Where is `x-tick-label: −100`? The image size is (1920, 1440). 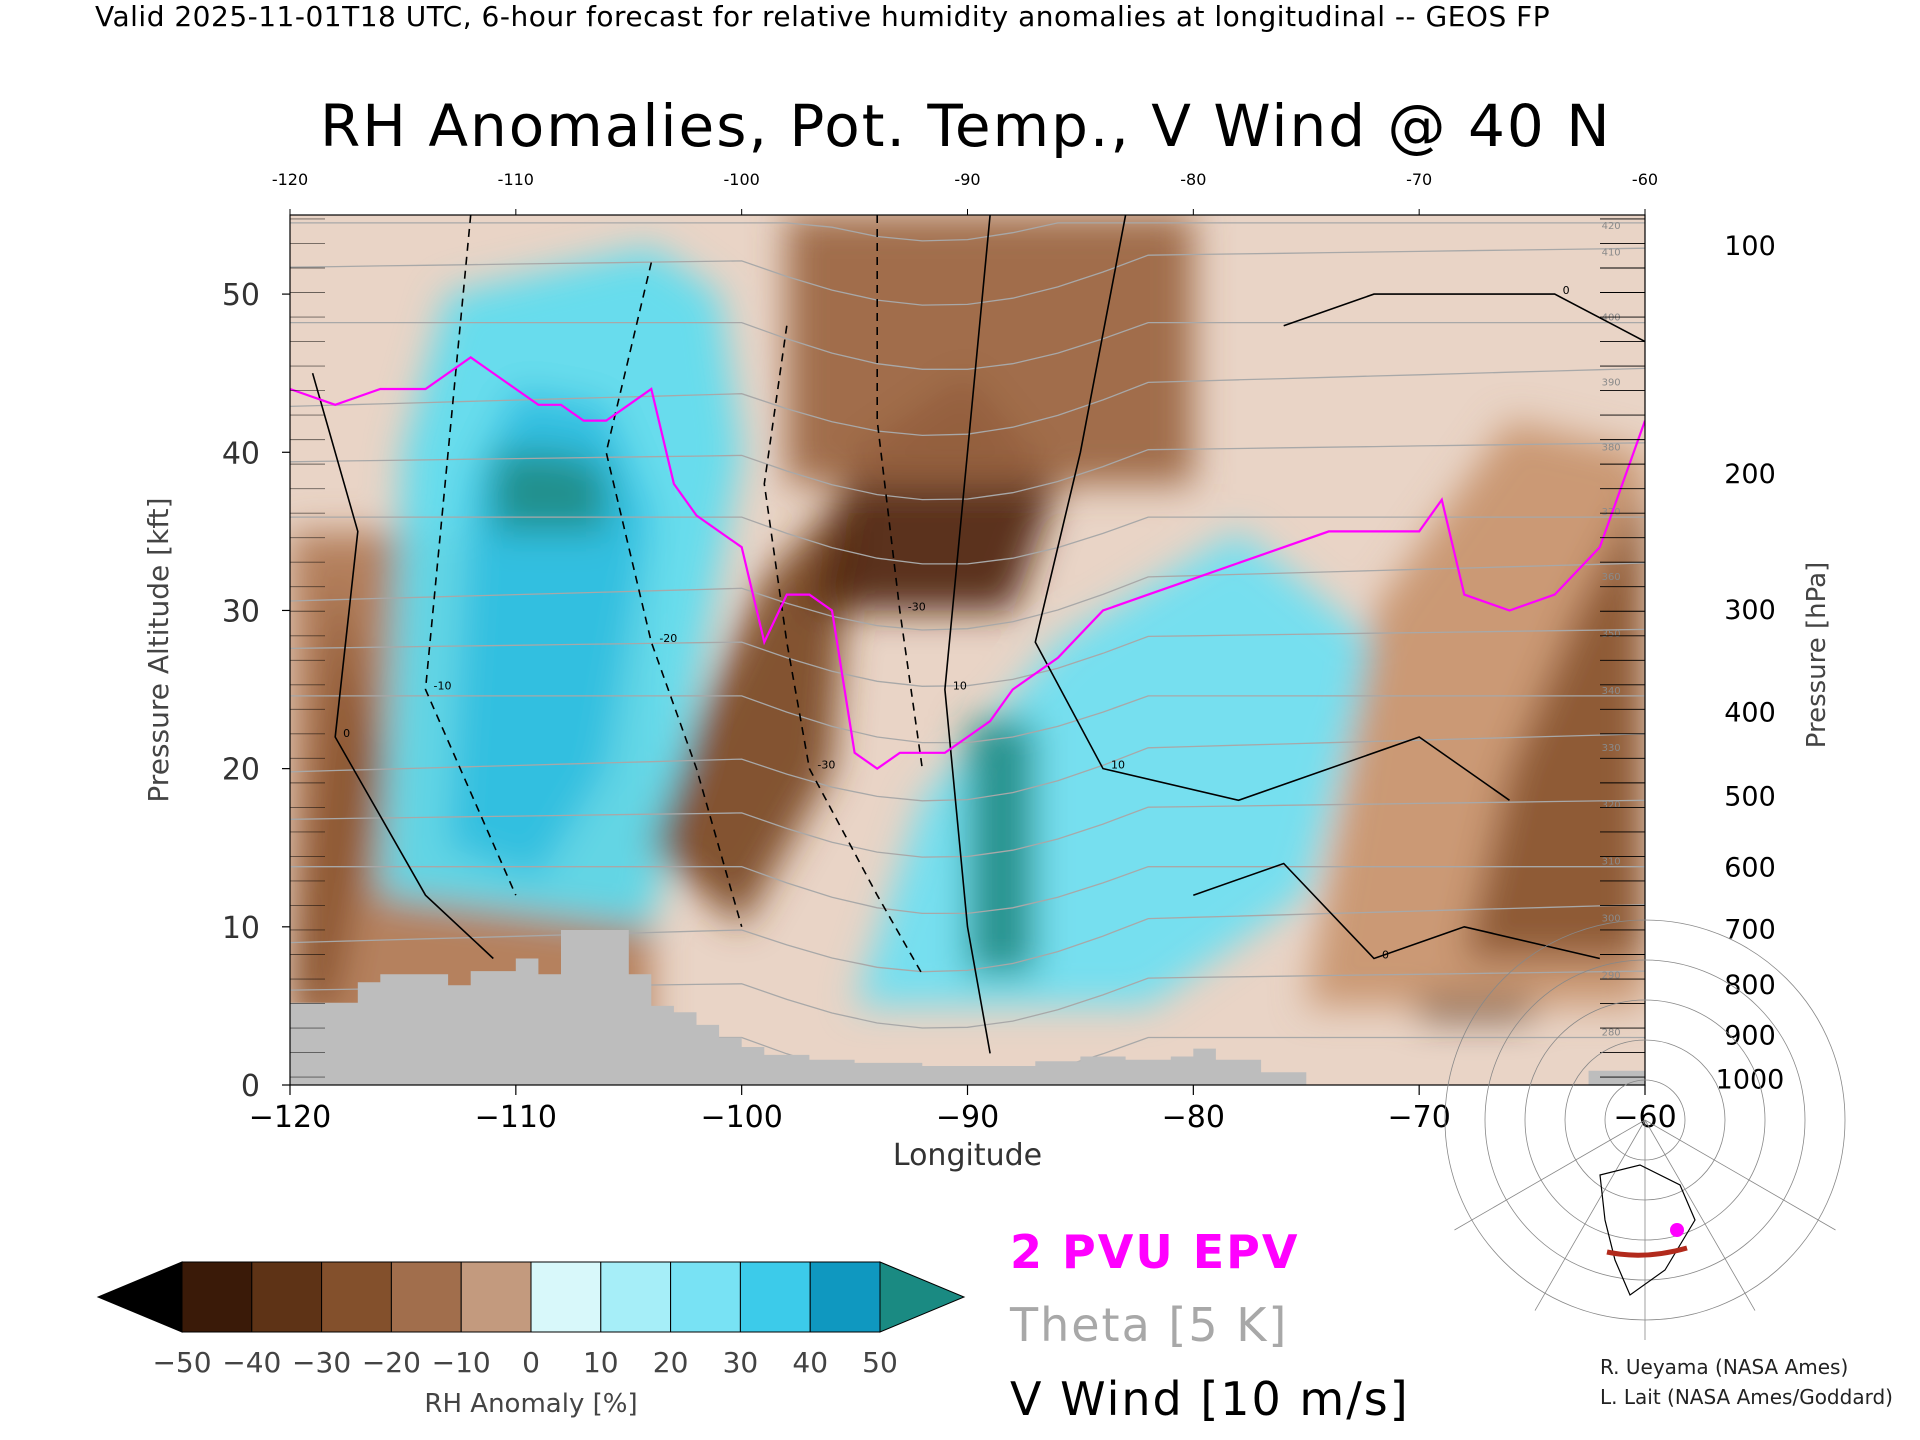
x-tick-label: −100 is located at coordinates (741, 1117).